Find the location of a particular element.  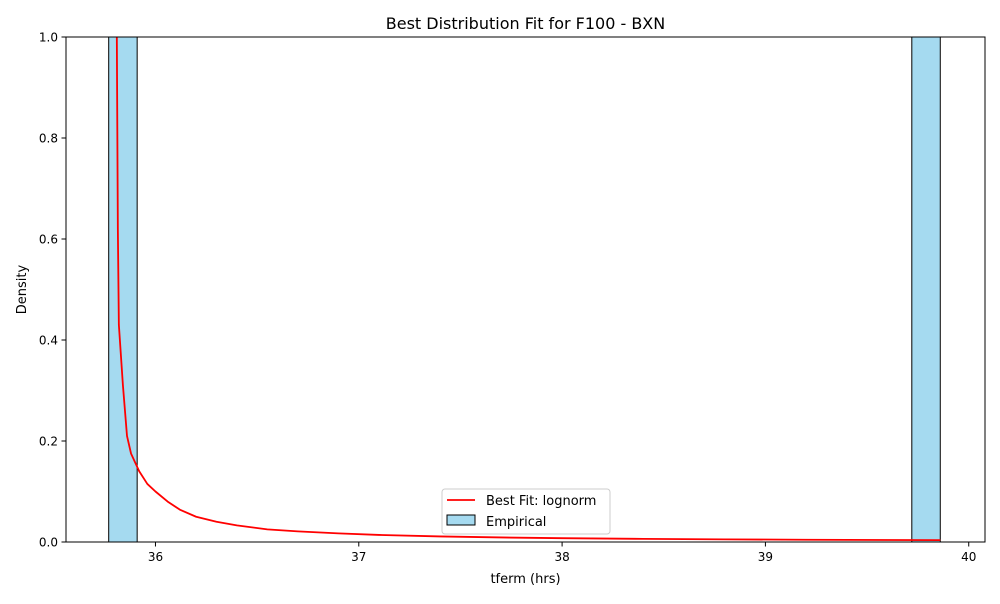

x-tick-label: 38 is located at coordinates (561, 557).